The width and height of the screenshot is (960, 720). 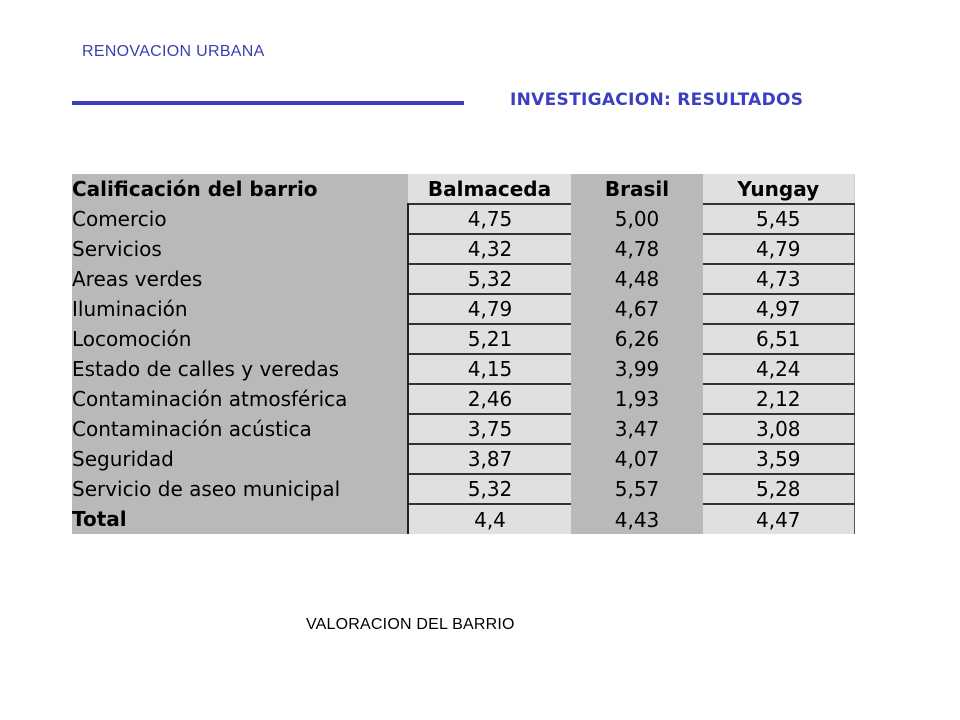 I want to click on header-brasil: Brasil, so click(x=637, y=189).